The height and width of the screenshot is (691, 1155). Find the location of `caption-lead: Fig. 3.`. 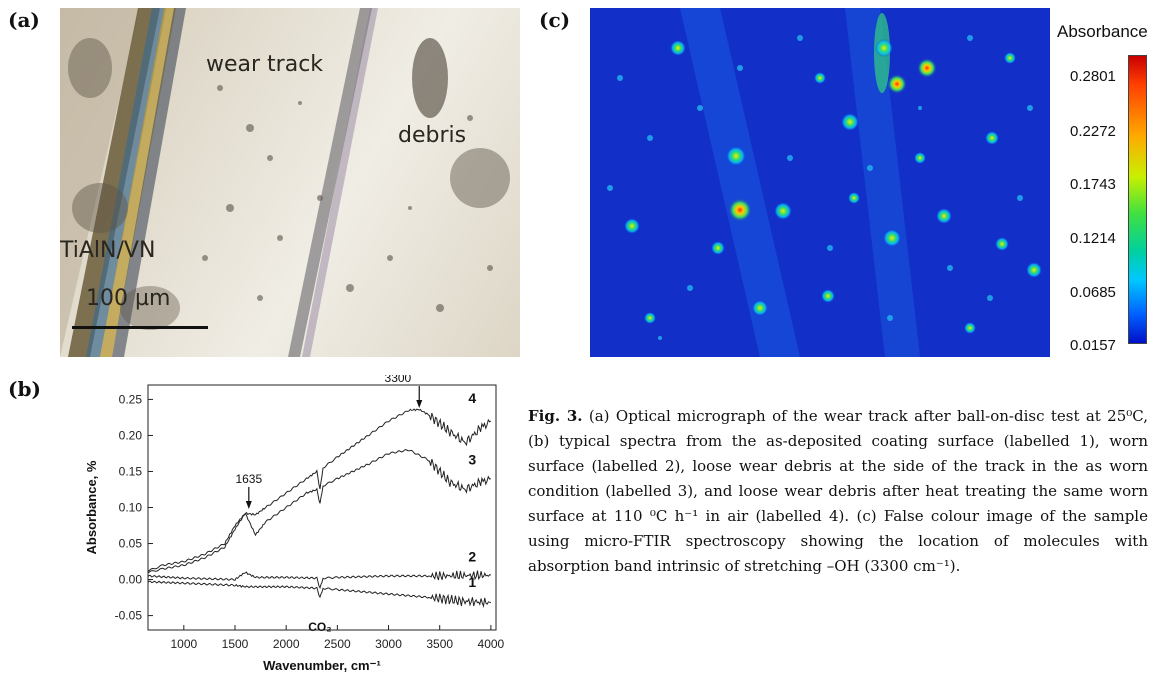

caption-lead: Fig. 3. is located at coordinates (555, 416).